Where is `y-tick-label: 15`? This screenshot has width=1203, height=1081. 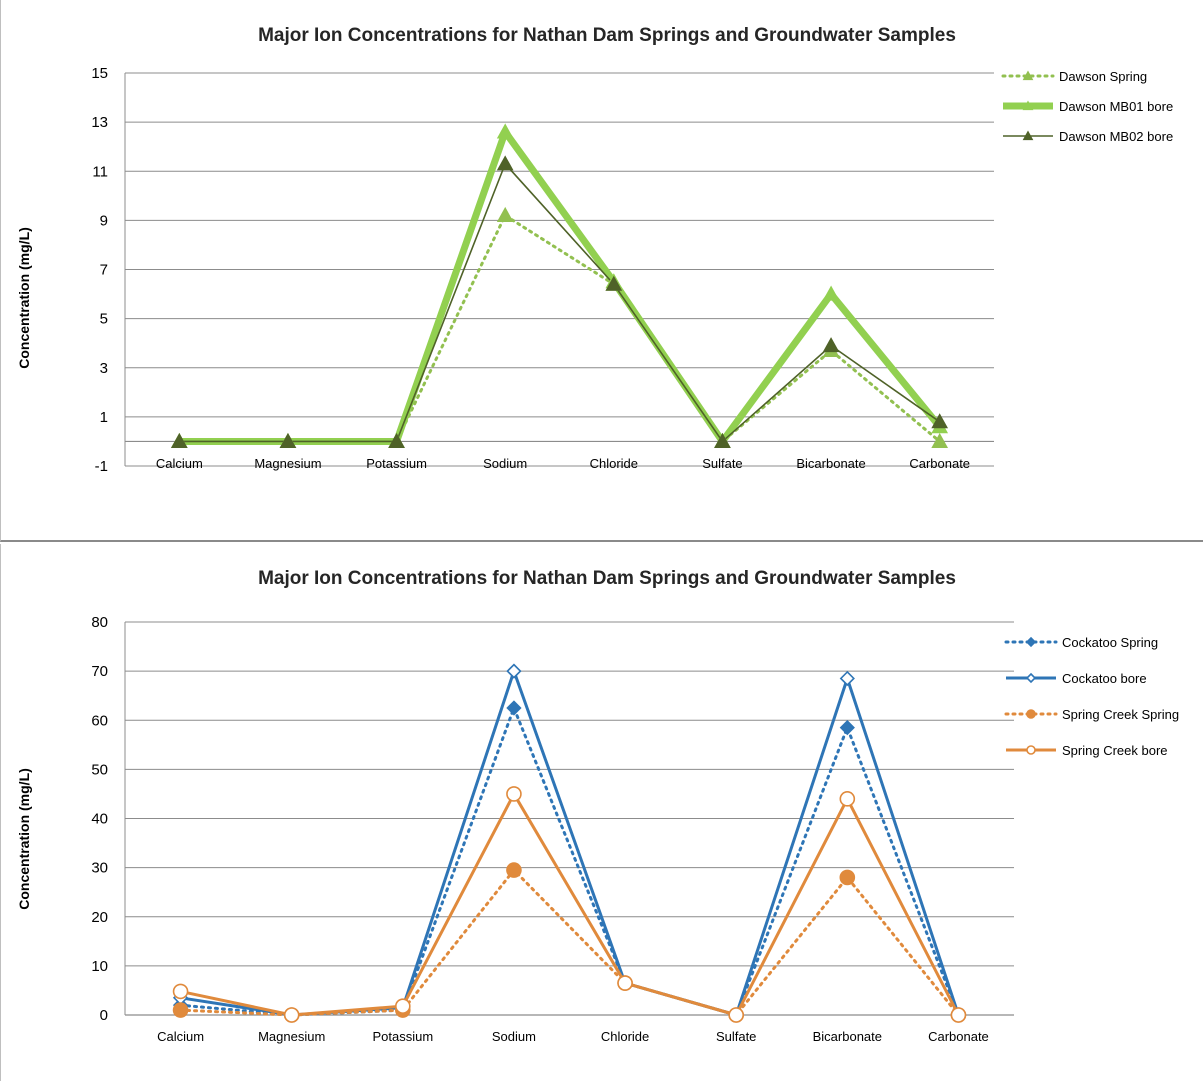
y-tick-label: 15 is located at coordinates (99, 73).